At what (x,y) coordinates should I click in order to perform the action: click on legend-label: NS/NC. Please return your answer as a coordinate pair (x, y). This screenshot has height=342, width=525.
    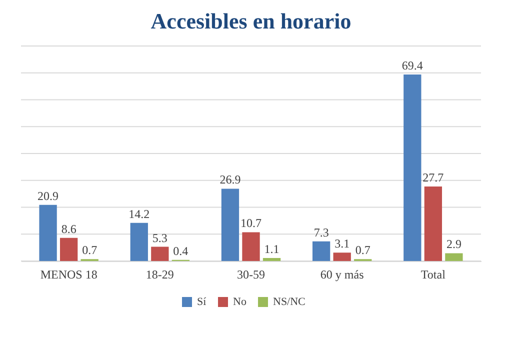
    Looking at the image, I should click on (289, 302).